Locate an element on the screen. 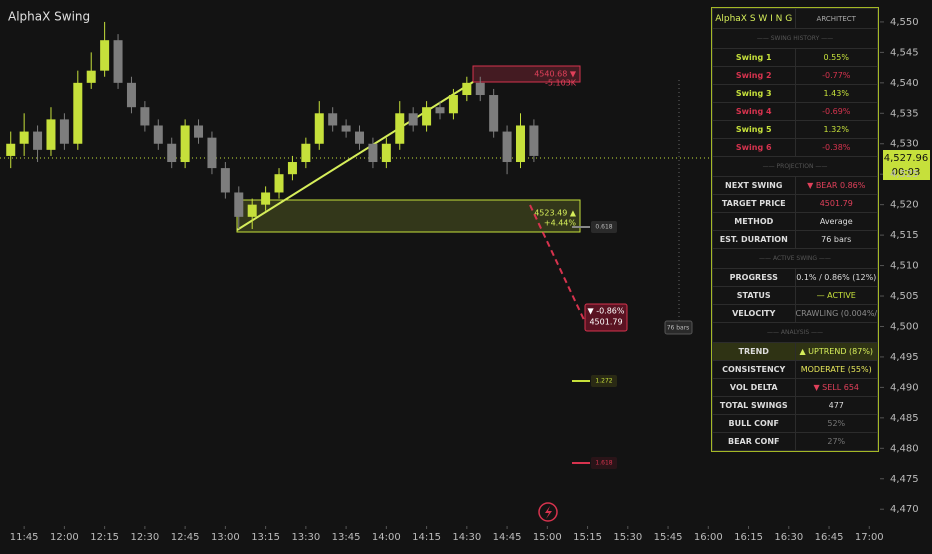 This screenshot has height=554, width=932. y-tick-label: 4,500 is located at coordinates (904, 326).